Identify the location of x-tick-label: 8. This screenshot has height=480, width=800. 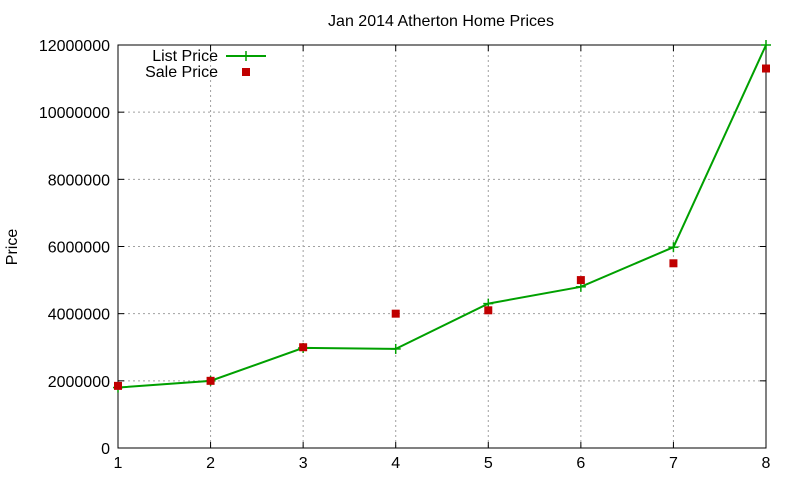
(766, 463).